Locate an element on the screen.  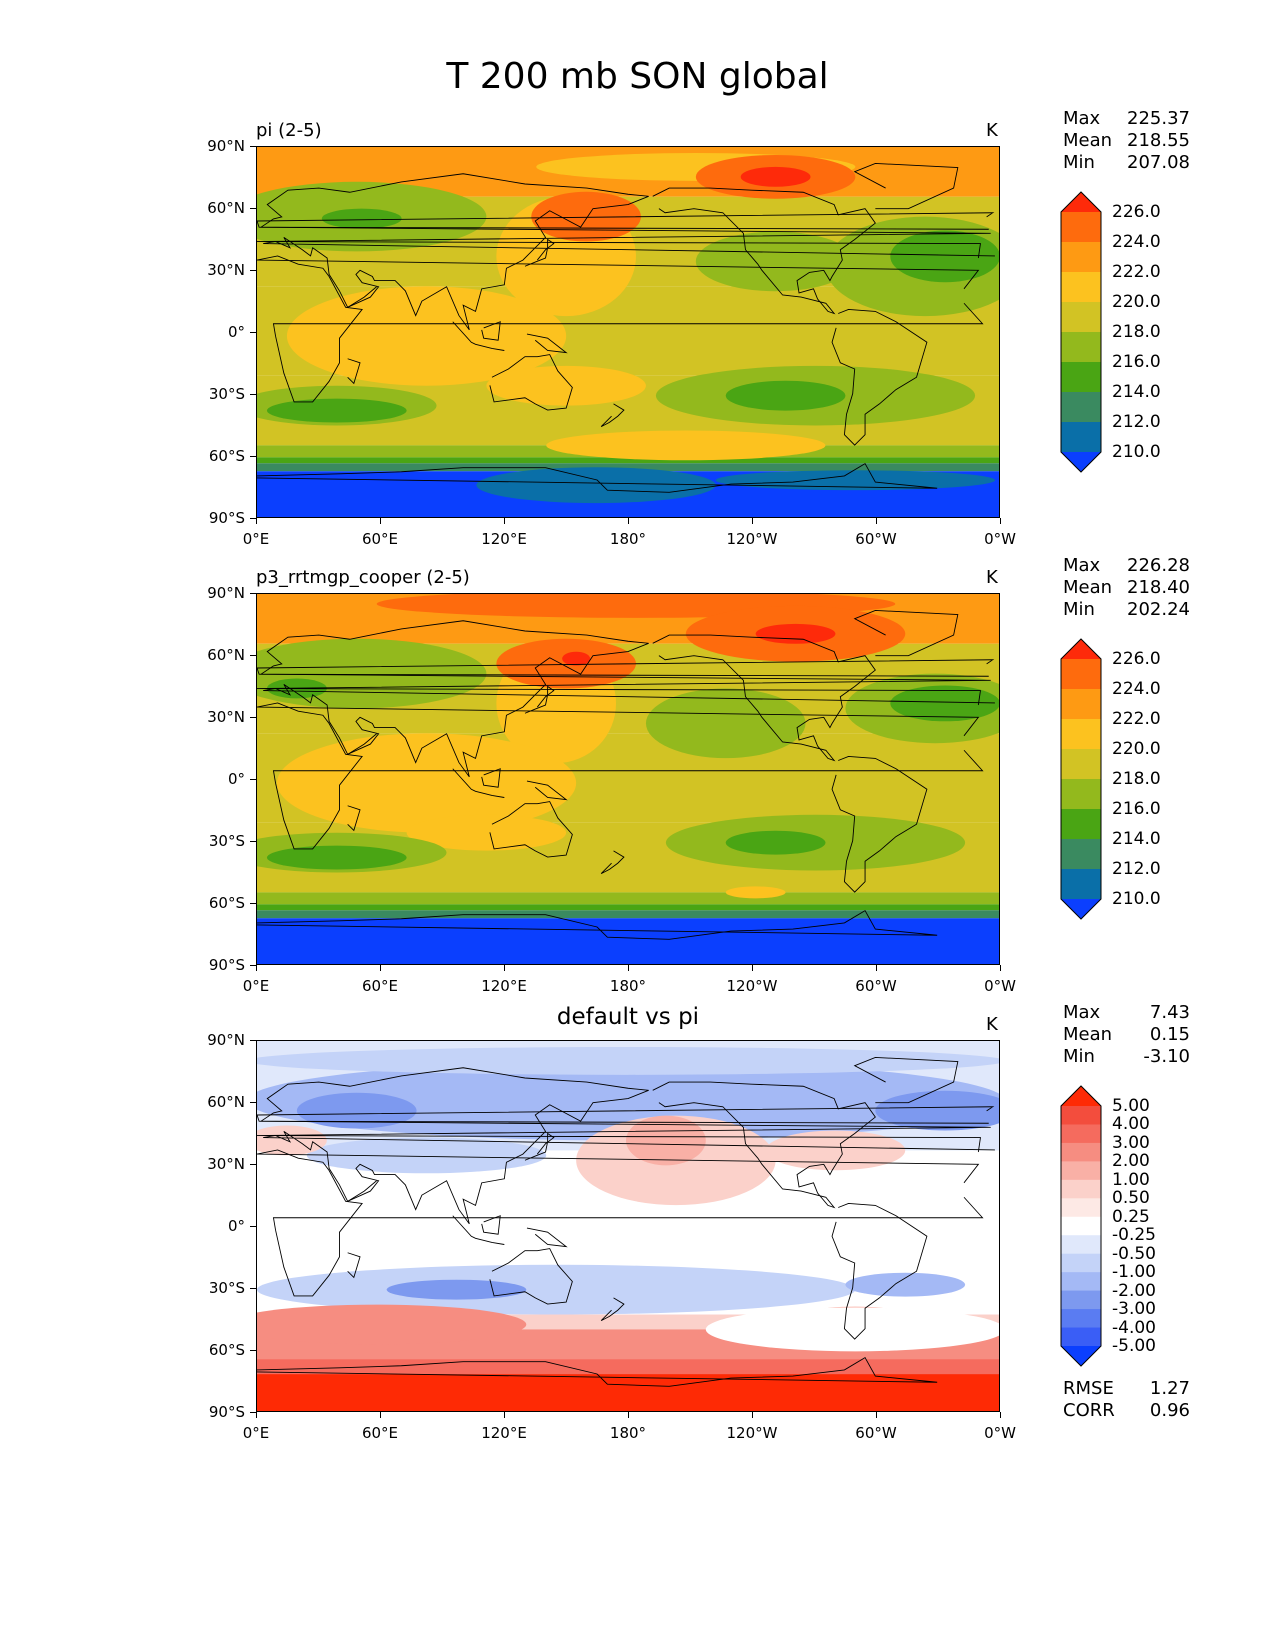
colorbar-tick-label: -3.00 is located at coordinates (1134, 1309).